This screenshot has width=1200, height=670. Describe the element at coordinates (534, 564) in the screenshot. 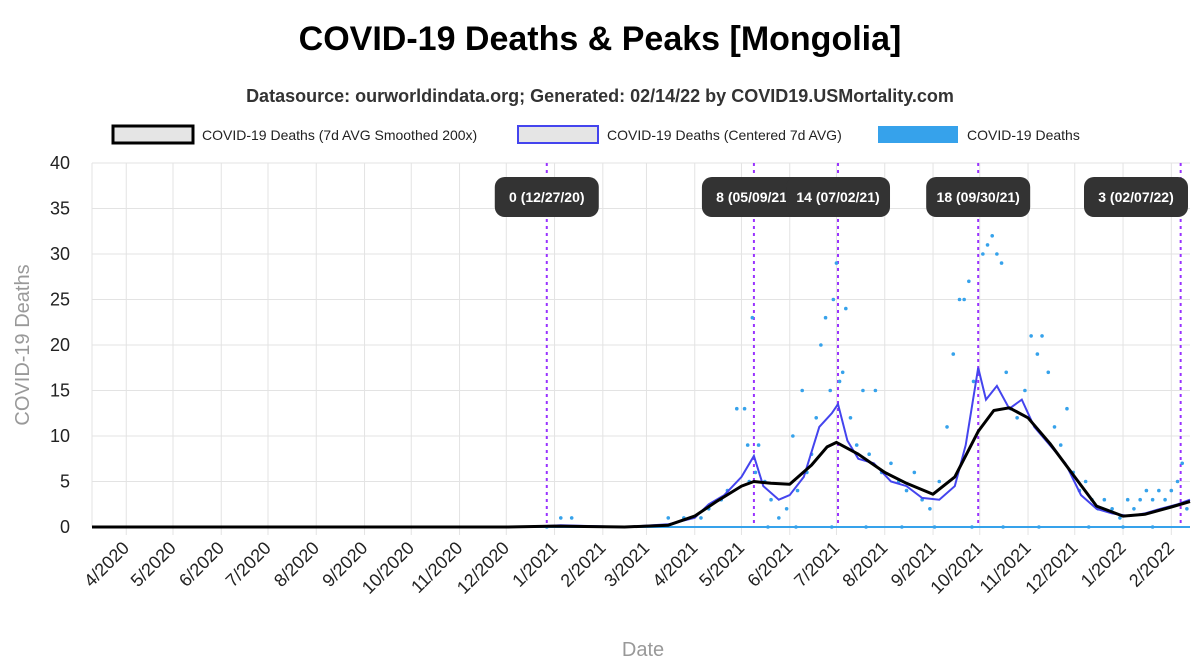

I see `x-tick-label: 1/2021` at that location.